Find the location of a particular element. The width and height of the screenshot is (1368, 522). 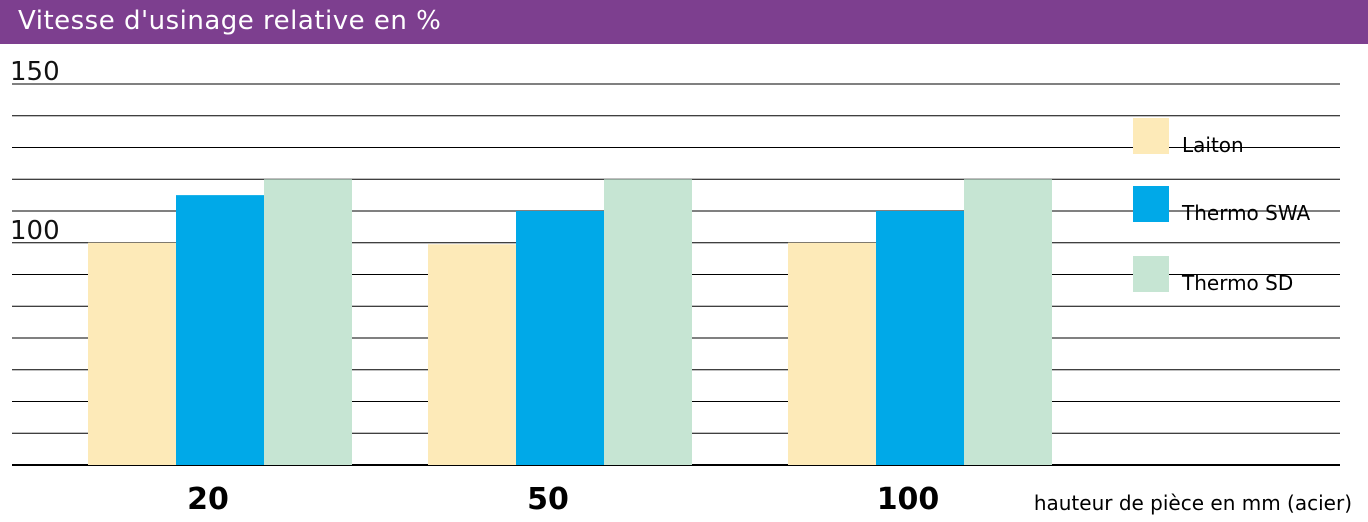

category-label: 100 is located at coordinates (908, 499).